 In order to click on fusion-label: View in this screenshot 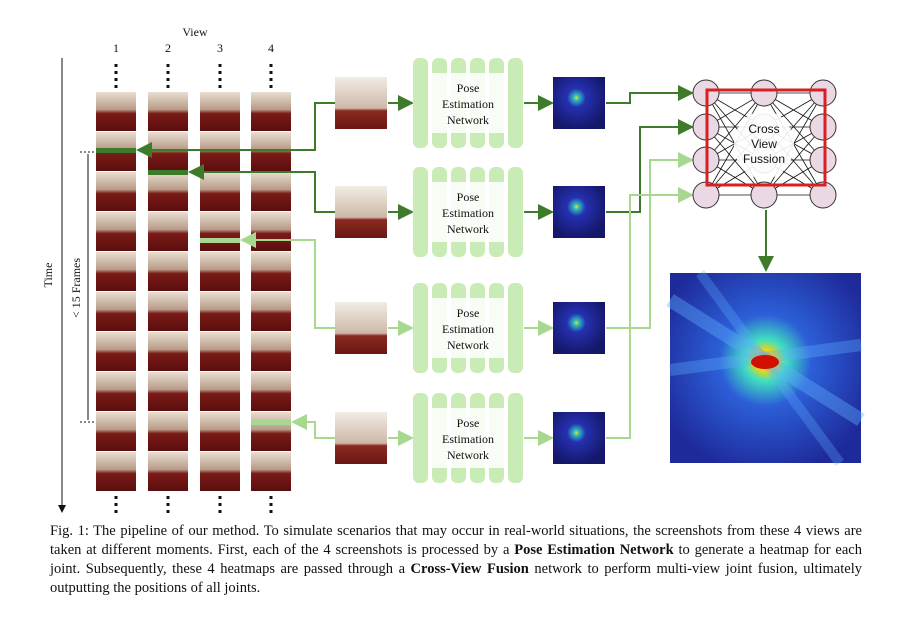, I will do `click(764, 144)`.